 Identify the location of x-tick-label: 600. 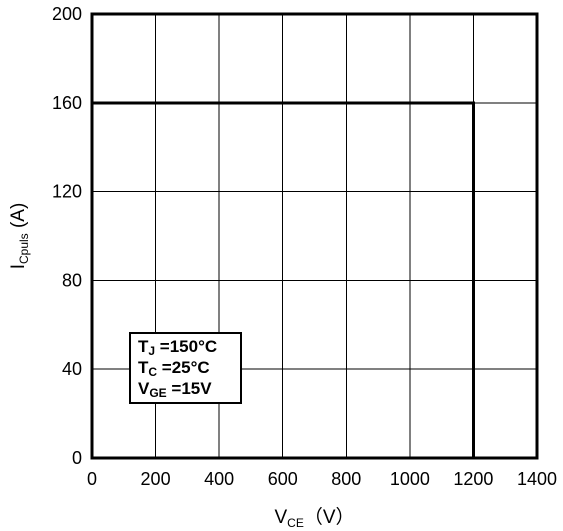
(283, 479).